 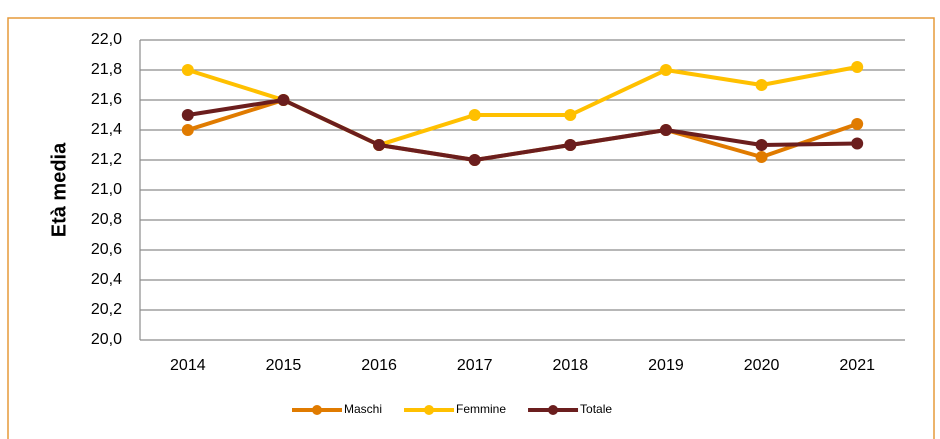 I want to click on y-tick-label: 22,0, so click(x=106, y=39).